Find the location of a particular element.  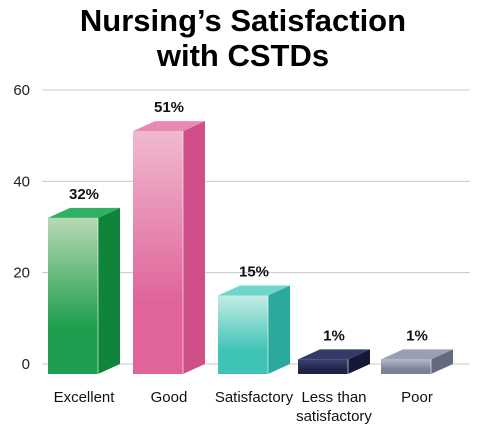

chart-title-line: Nursing’s Satisfaction is located at coordinates (243, 20).